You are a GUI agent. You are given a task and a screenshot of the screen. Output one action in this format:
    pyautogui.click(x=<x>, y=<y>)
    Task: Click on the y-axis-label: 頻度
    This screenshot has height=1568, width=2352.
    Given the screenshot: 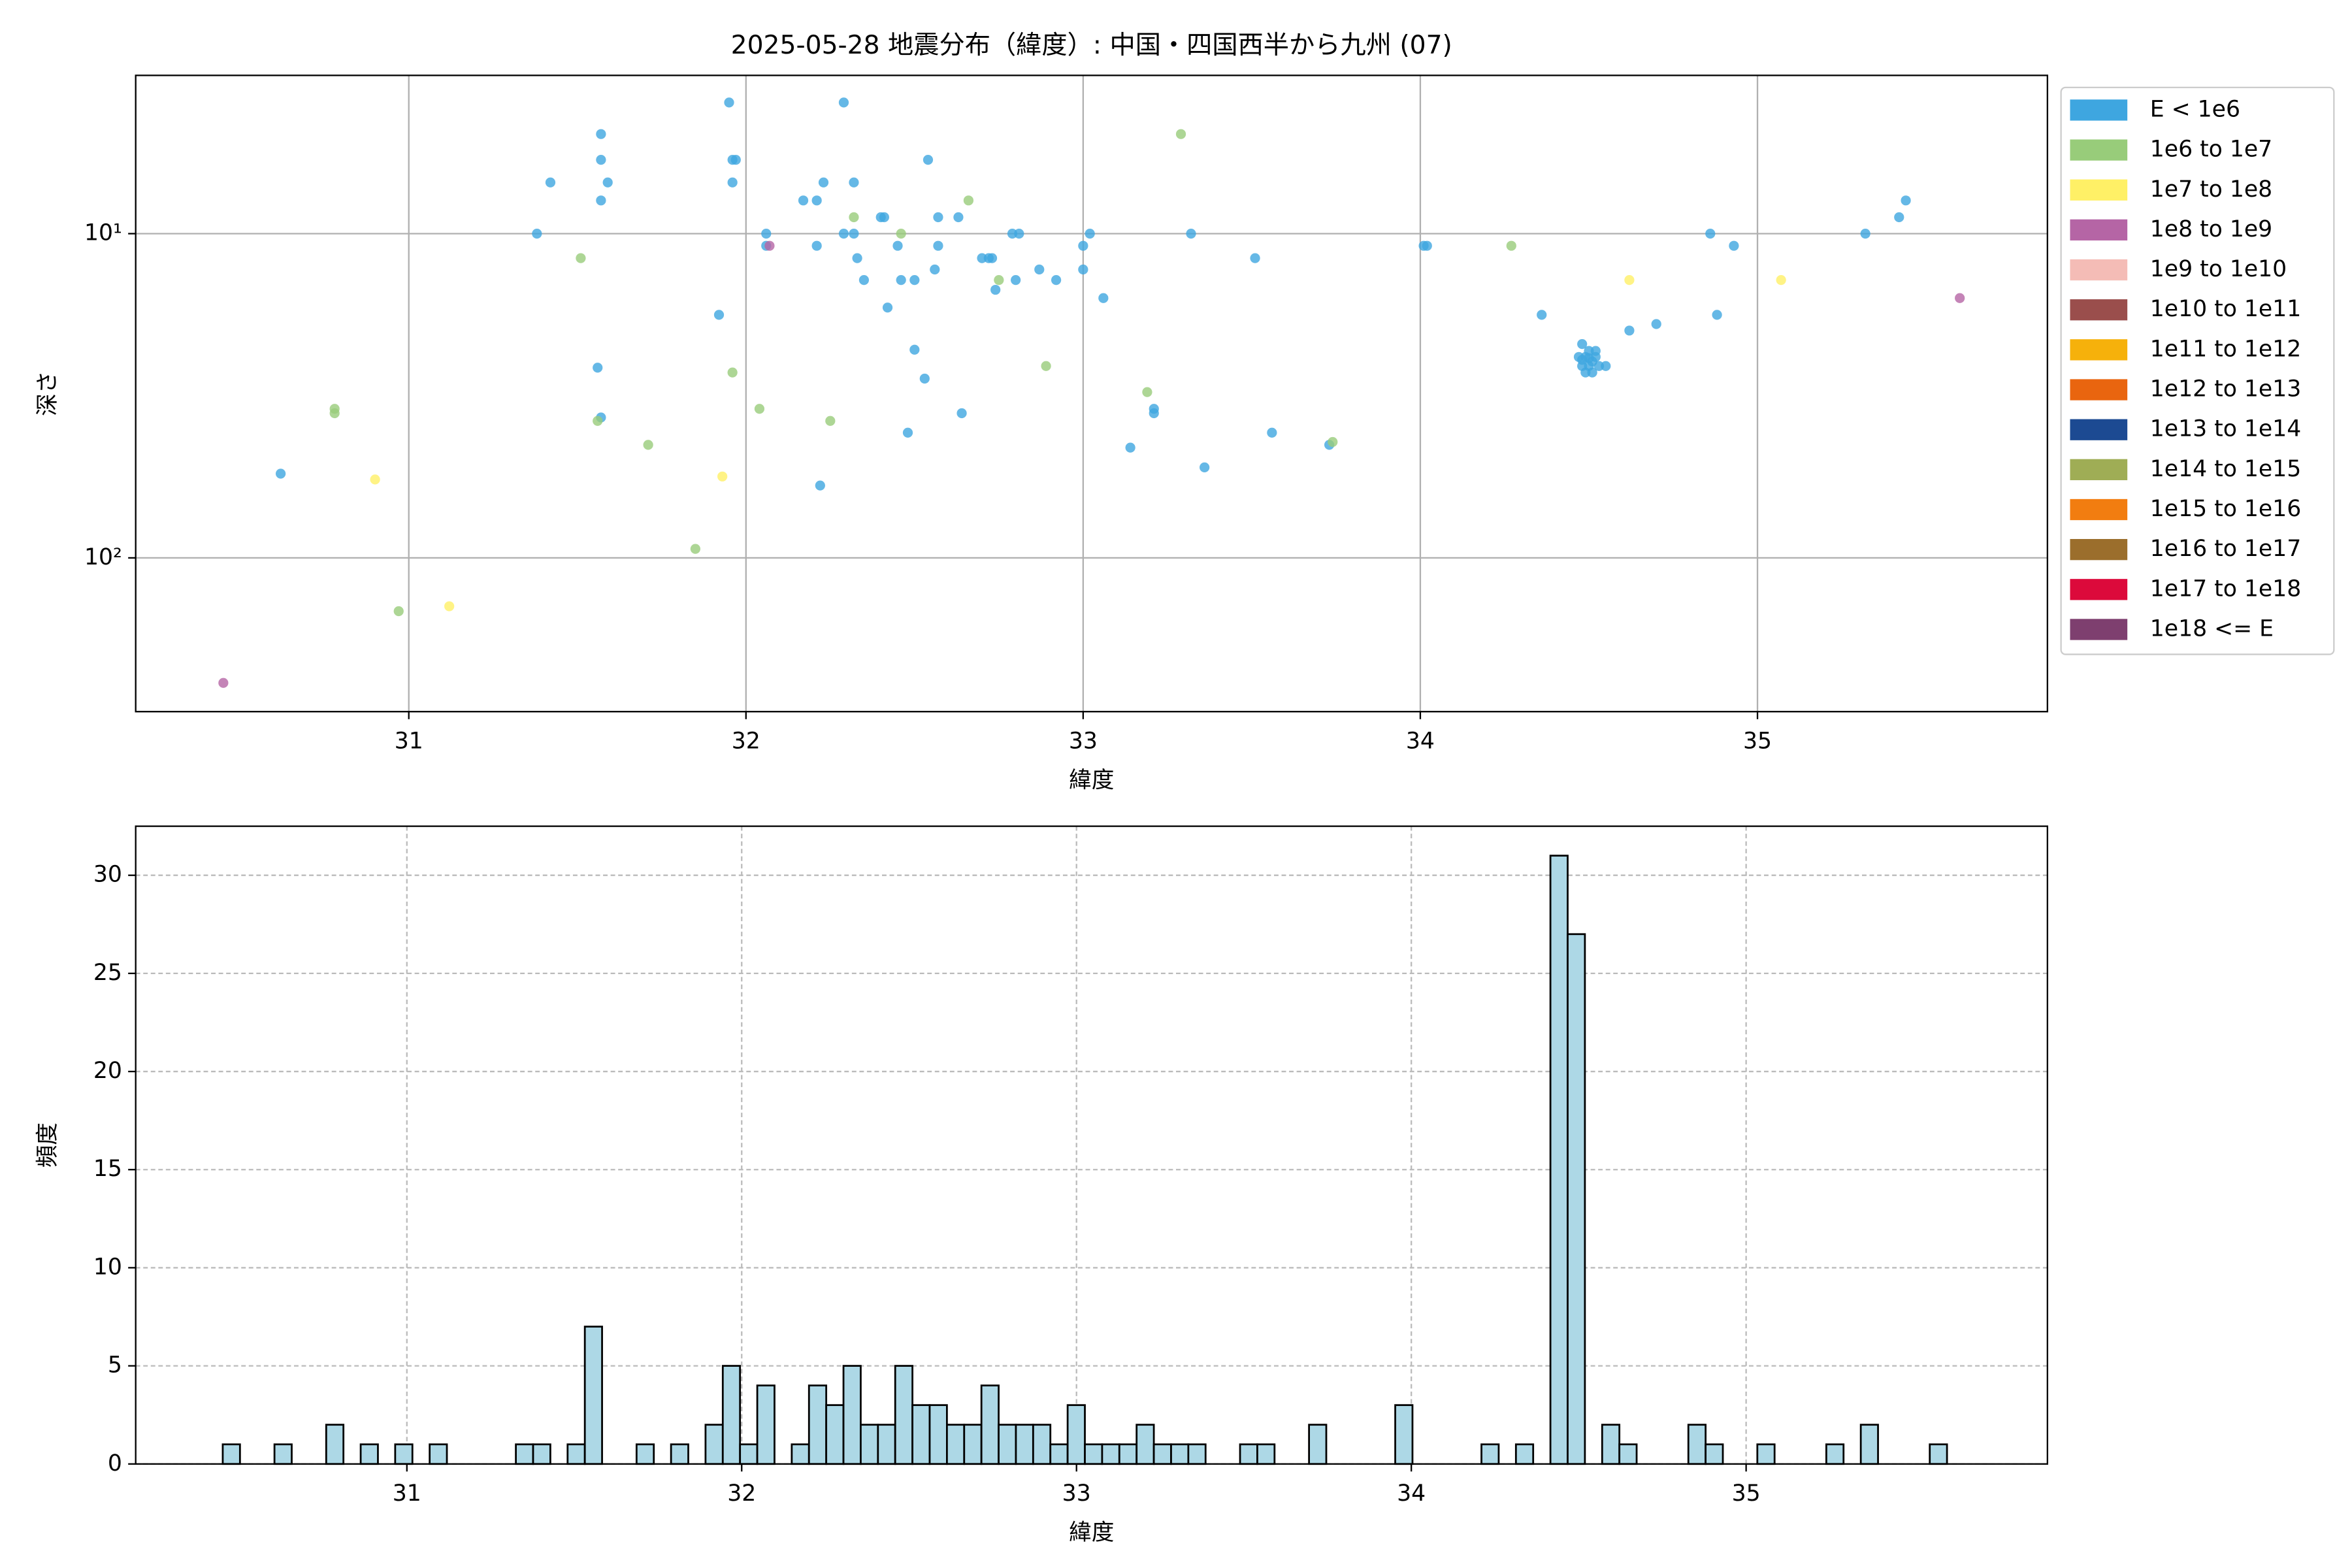 What is the action you would take?
    pyautogui.click(x=48, y=1145)
    